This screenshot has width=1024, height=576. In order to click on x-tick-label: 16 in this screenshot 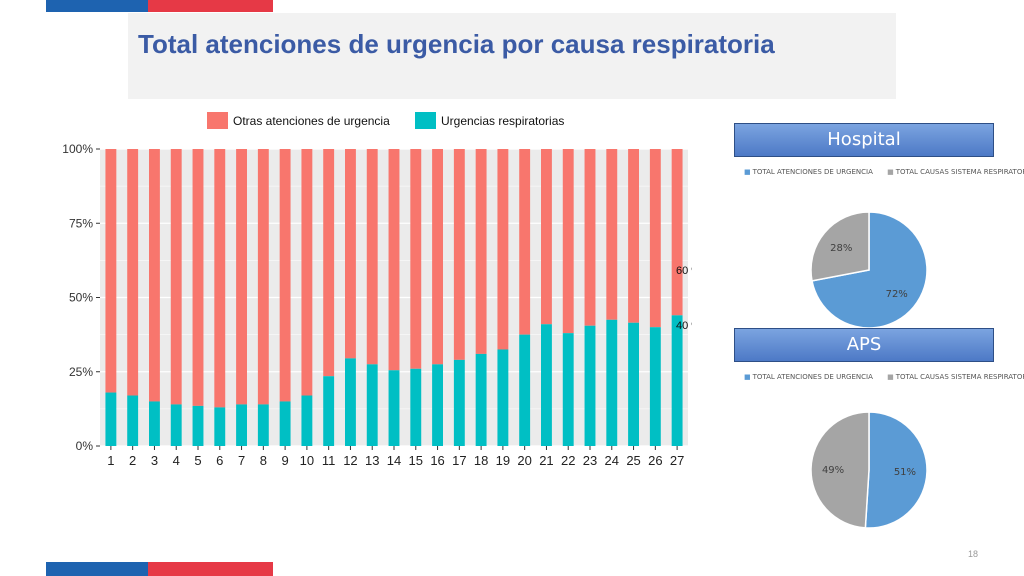, I will do `click(437, 460)`.